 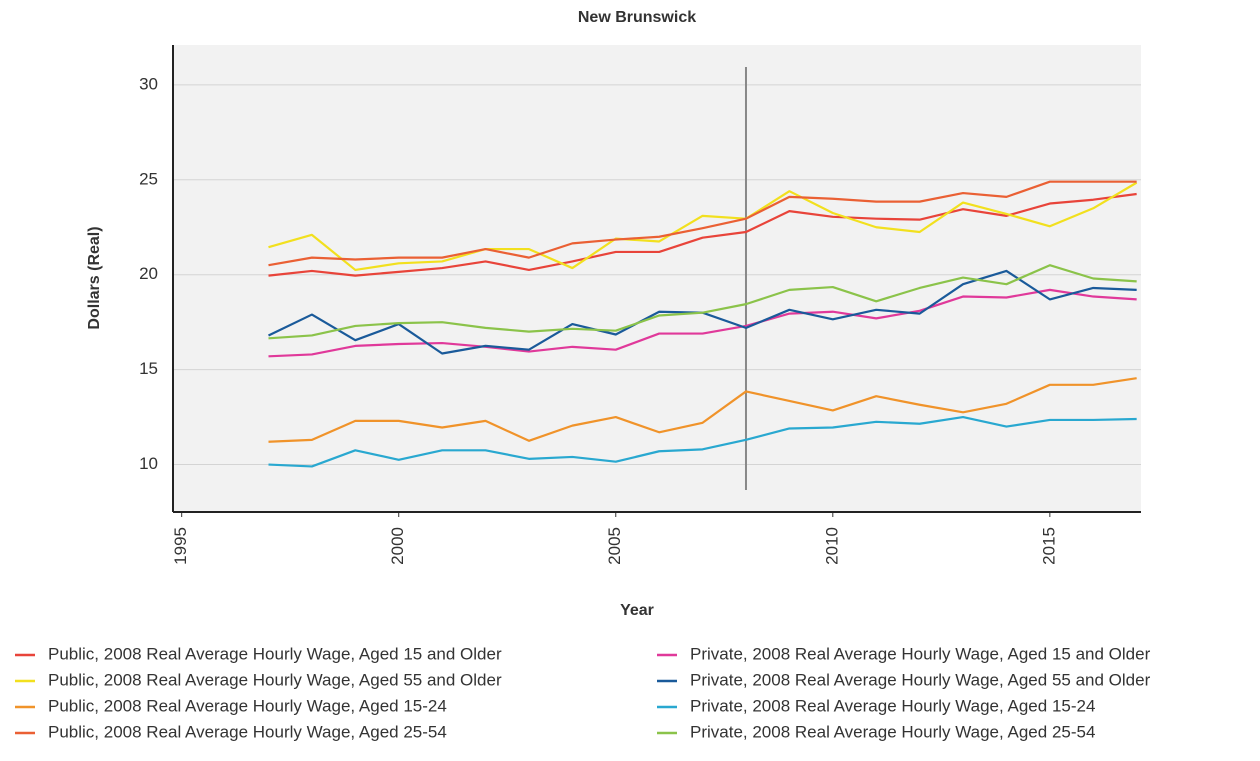 I want to click on y-tick-label: 20, so click(x=148, y=273).